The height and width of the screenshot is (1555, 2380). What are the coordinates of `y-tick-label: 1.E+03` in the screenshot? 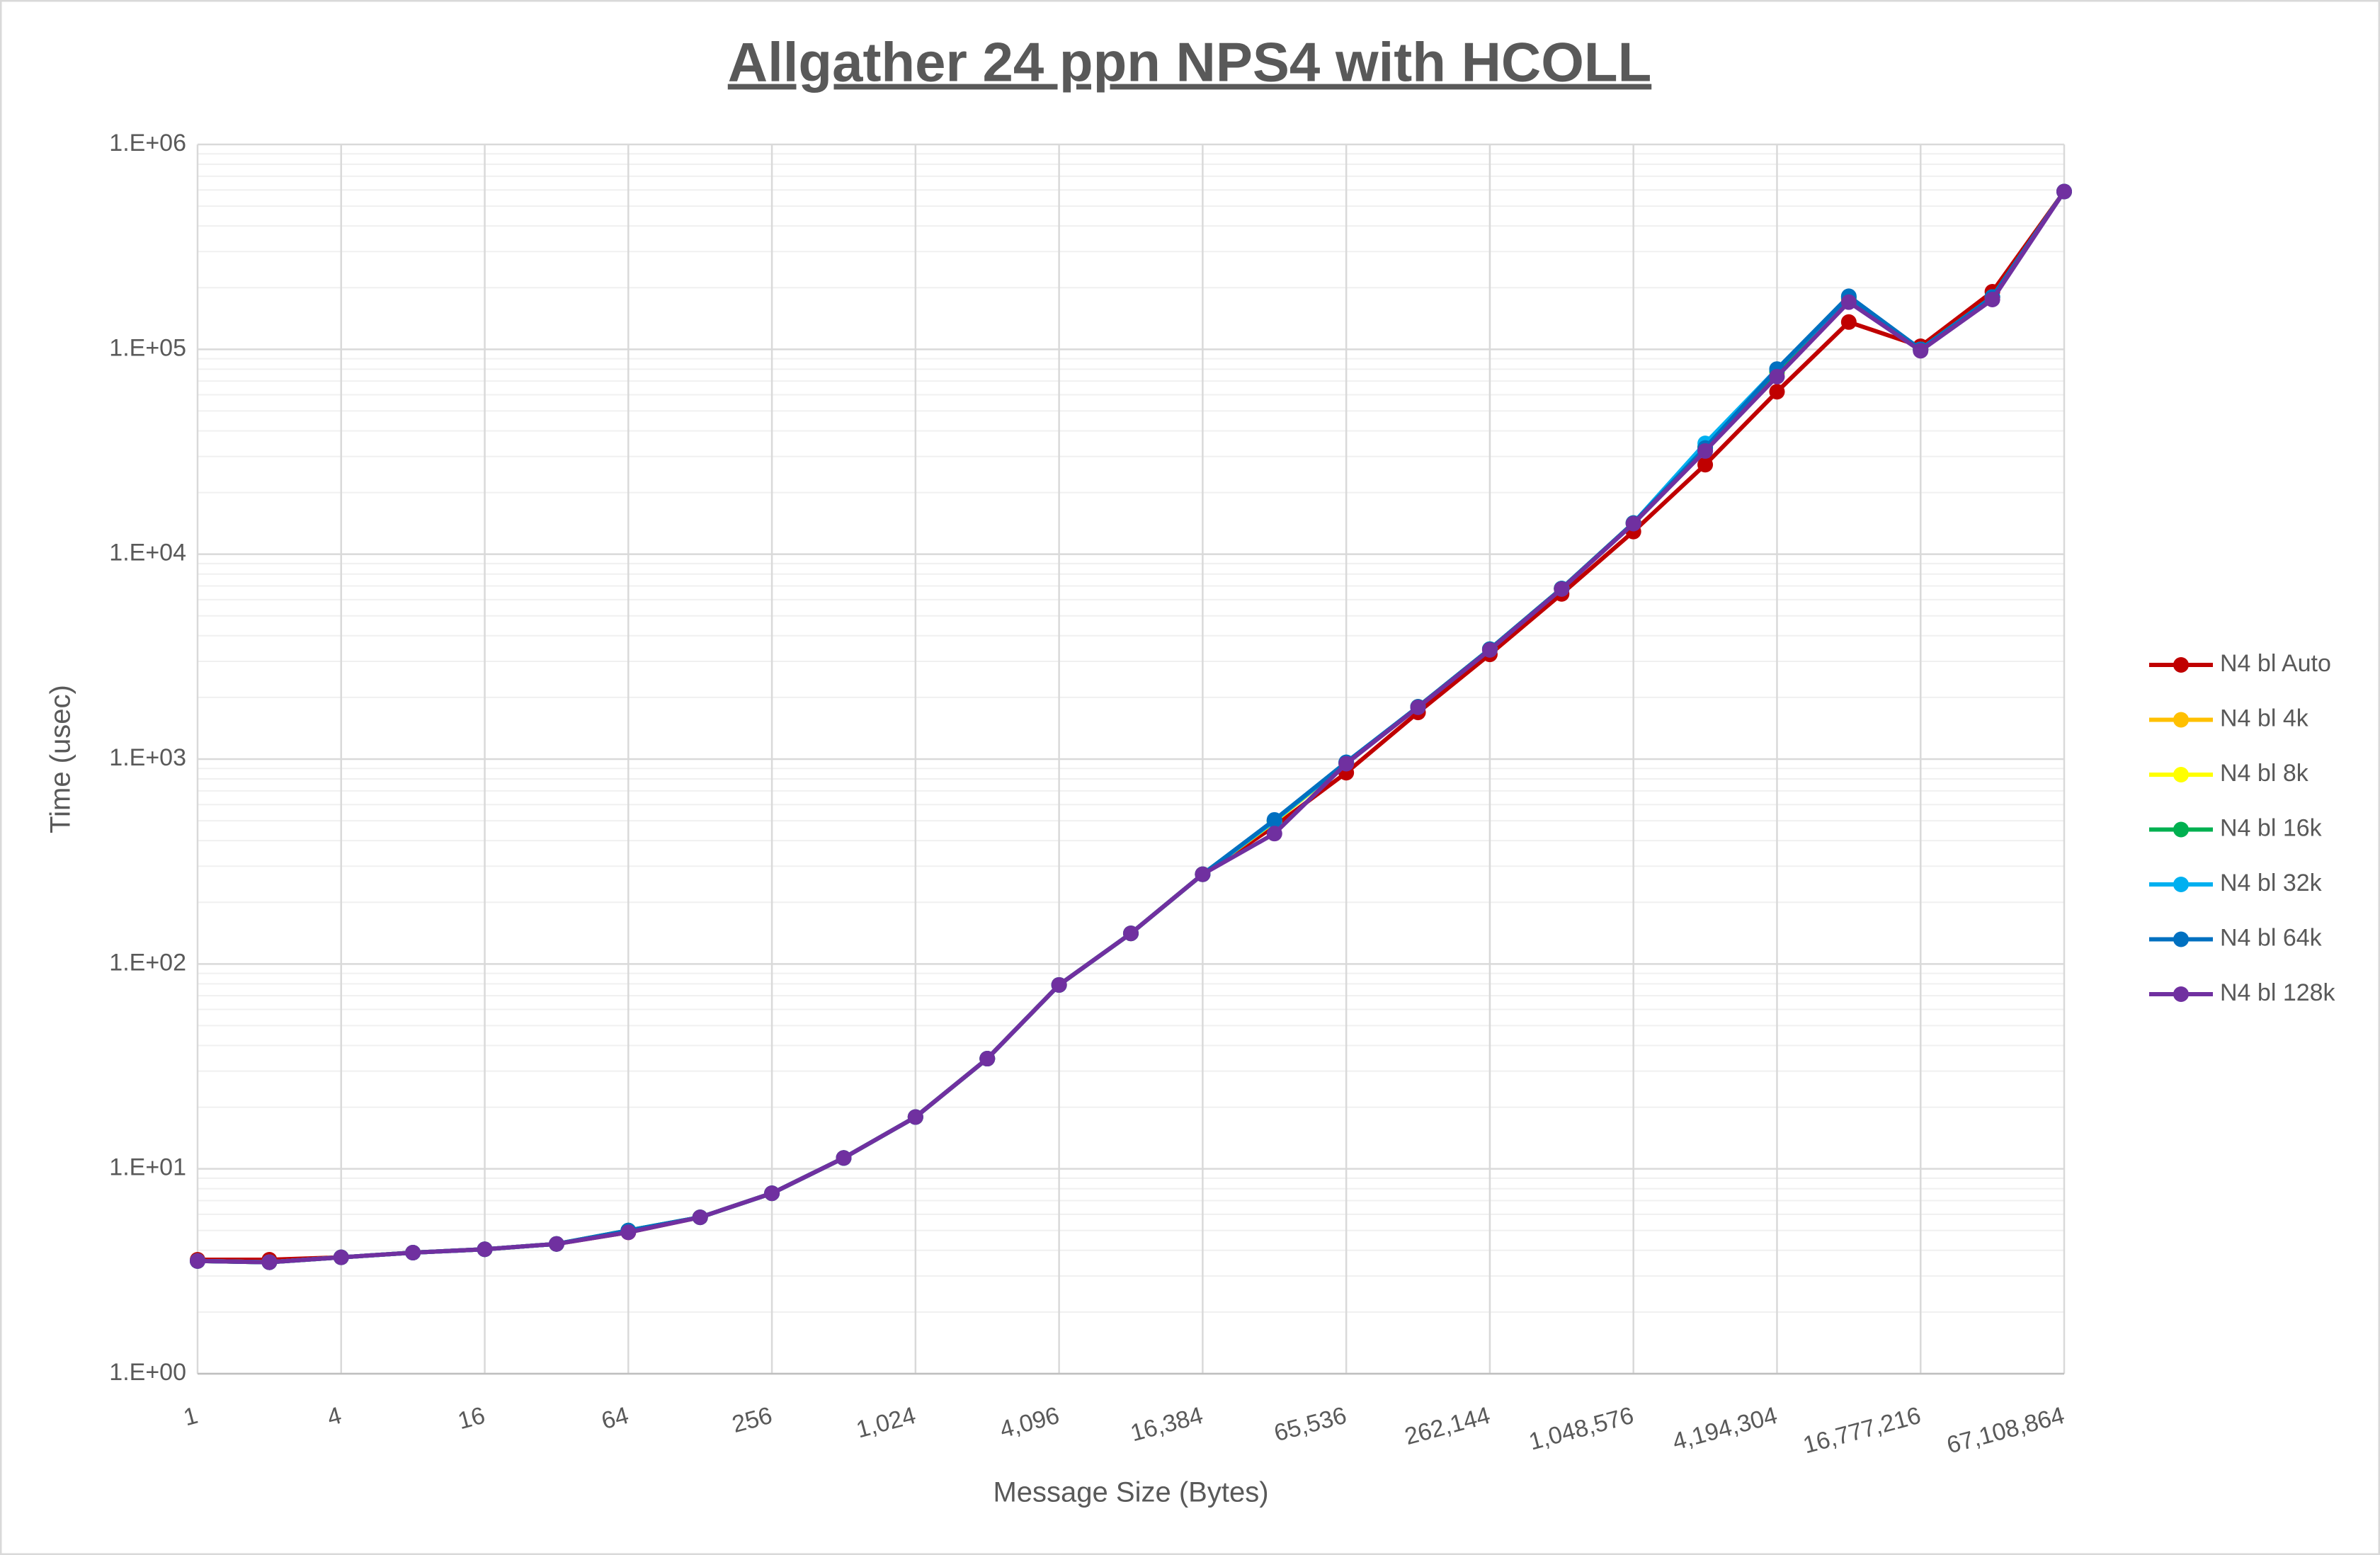 It's located at (147, 757).